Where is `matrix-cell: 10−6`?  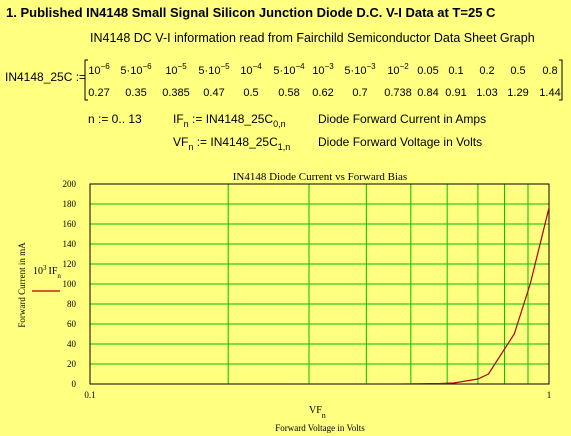
matrix-cell: 10−6 is located at coordinates (99, 69).